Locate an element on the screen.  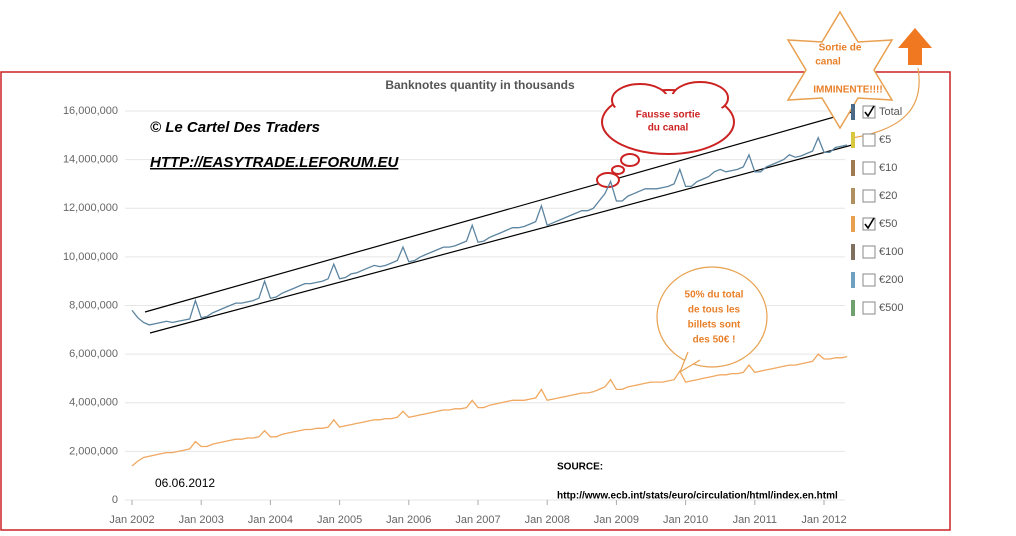
chart-title: Banknotes quantity in thousands is located at coordinates (480, 85).